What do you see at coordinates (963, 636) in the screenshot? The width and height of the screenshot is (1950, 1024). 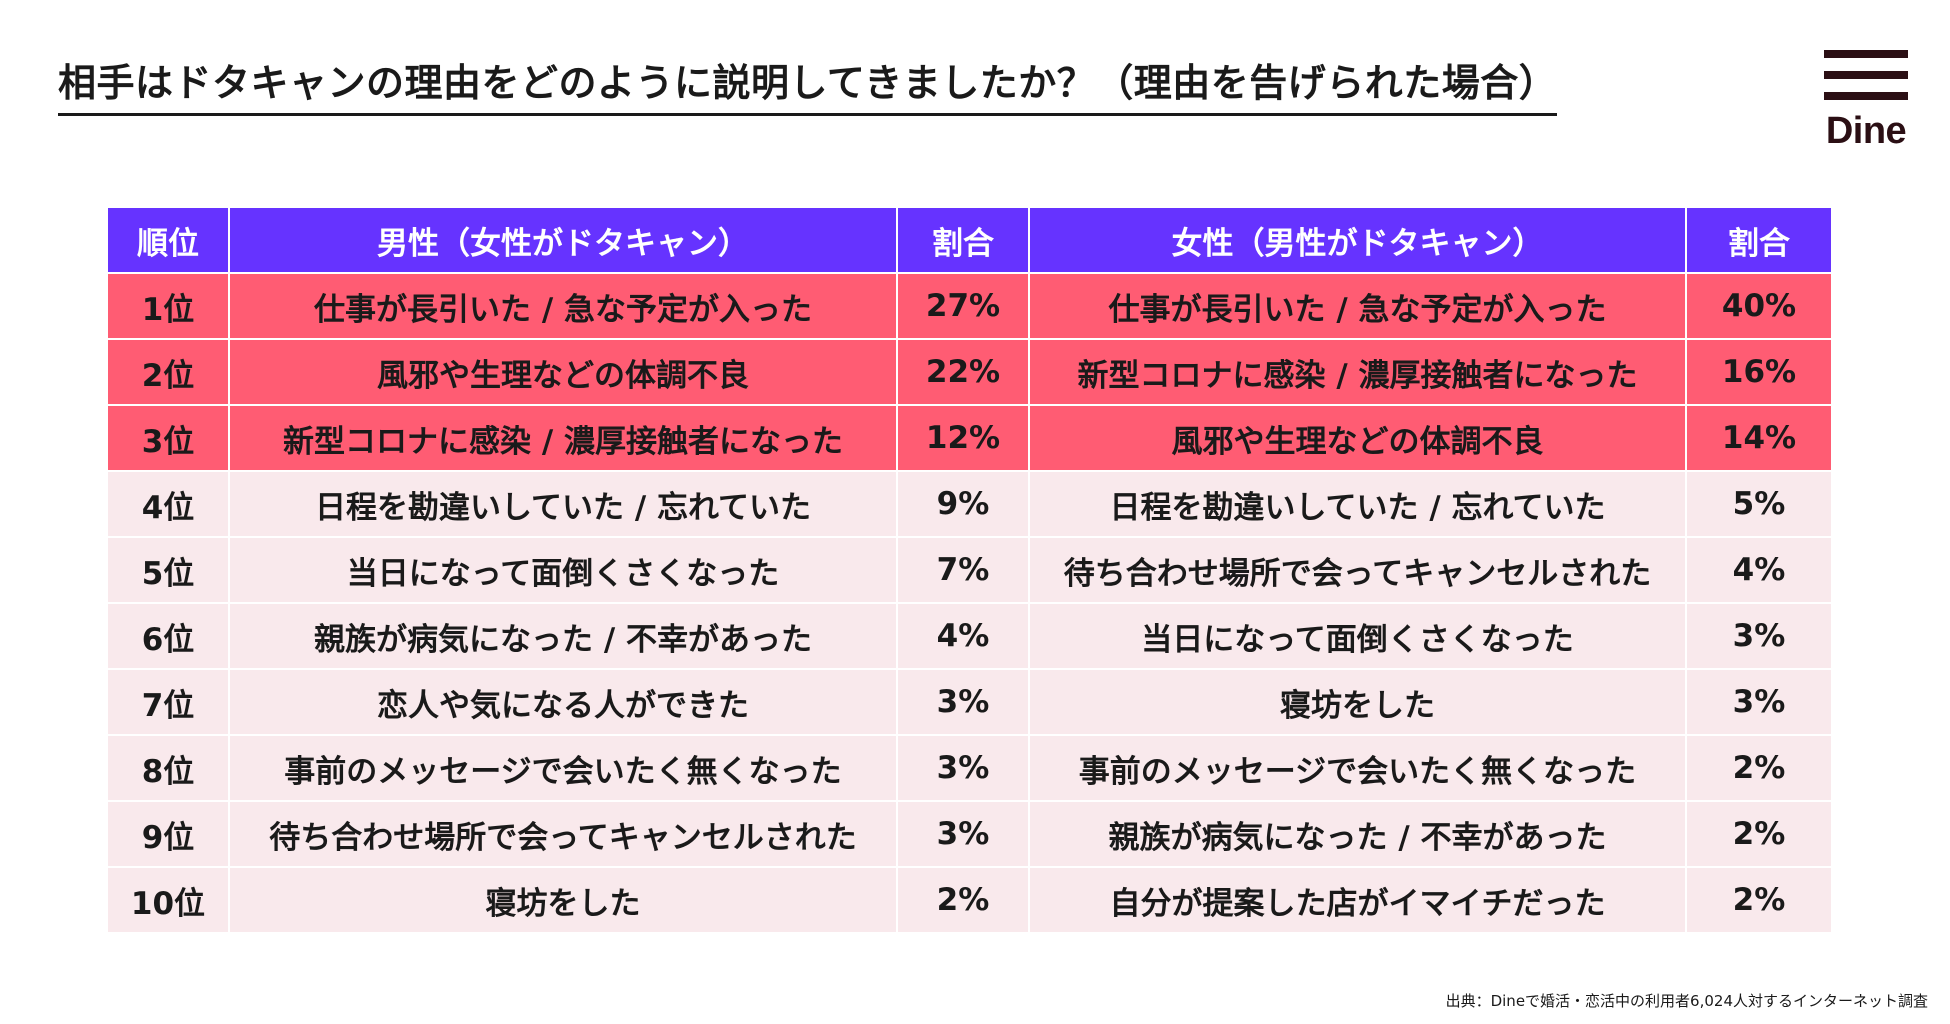 I see `male-pct-cell: 4%` at bounding box center [963, 636].